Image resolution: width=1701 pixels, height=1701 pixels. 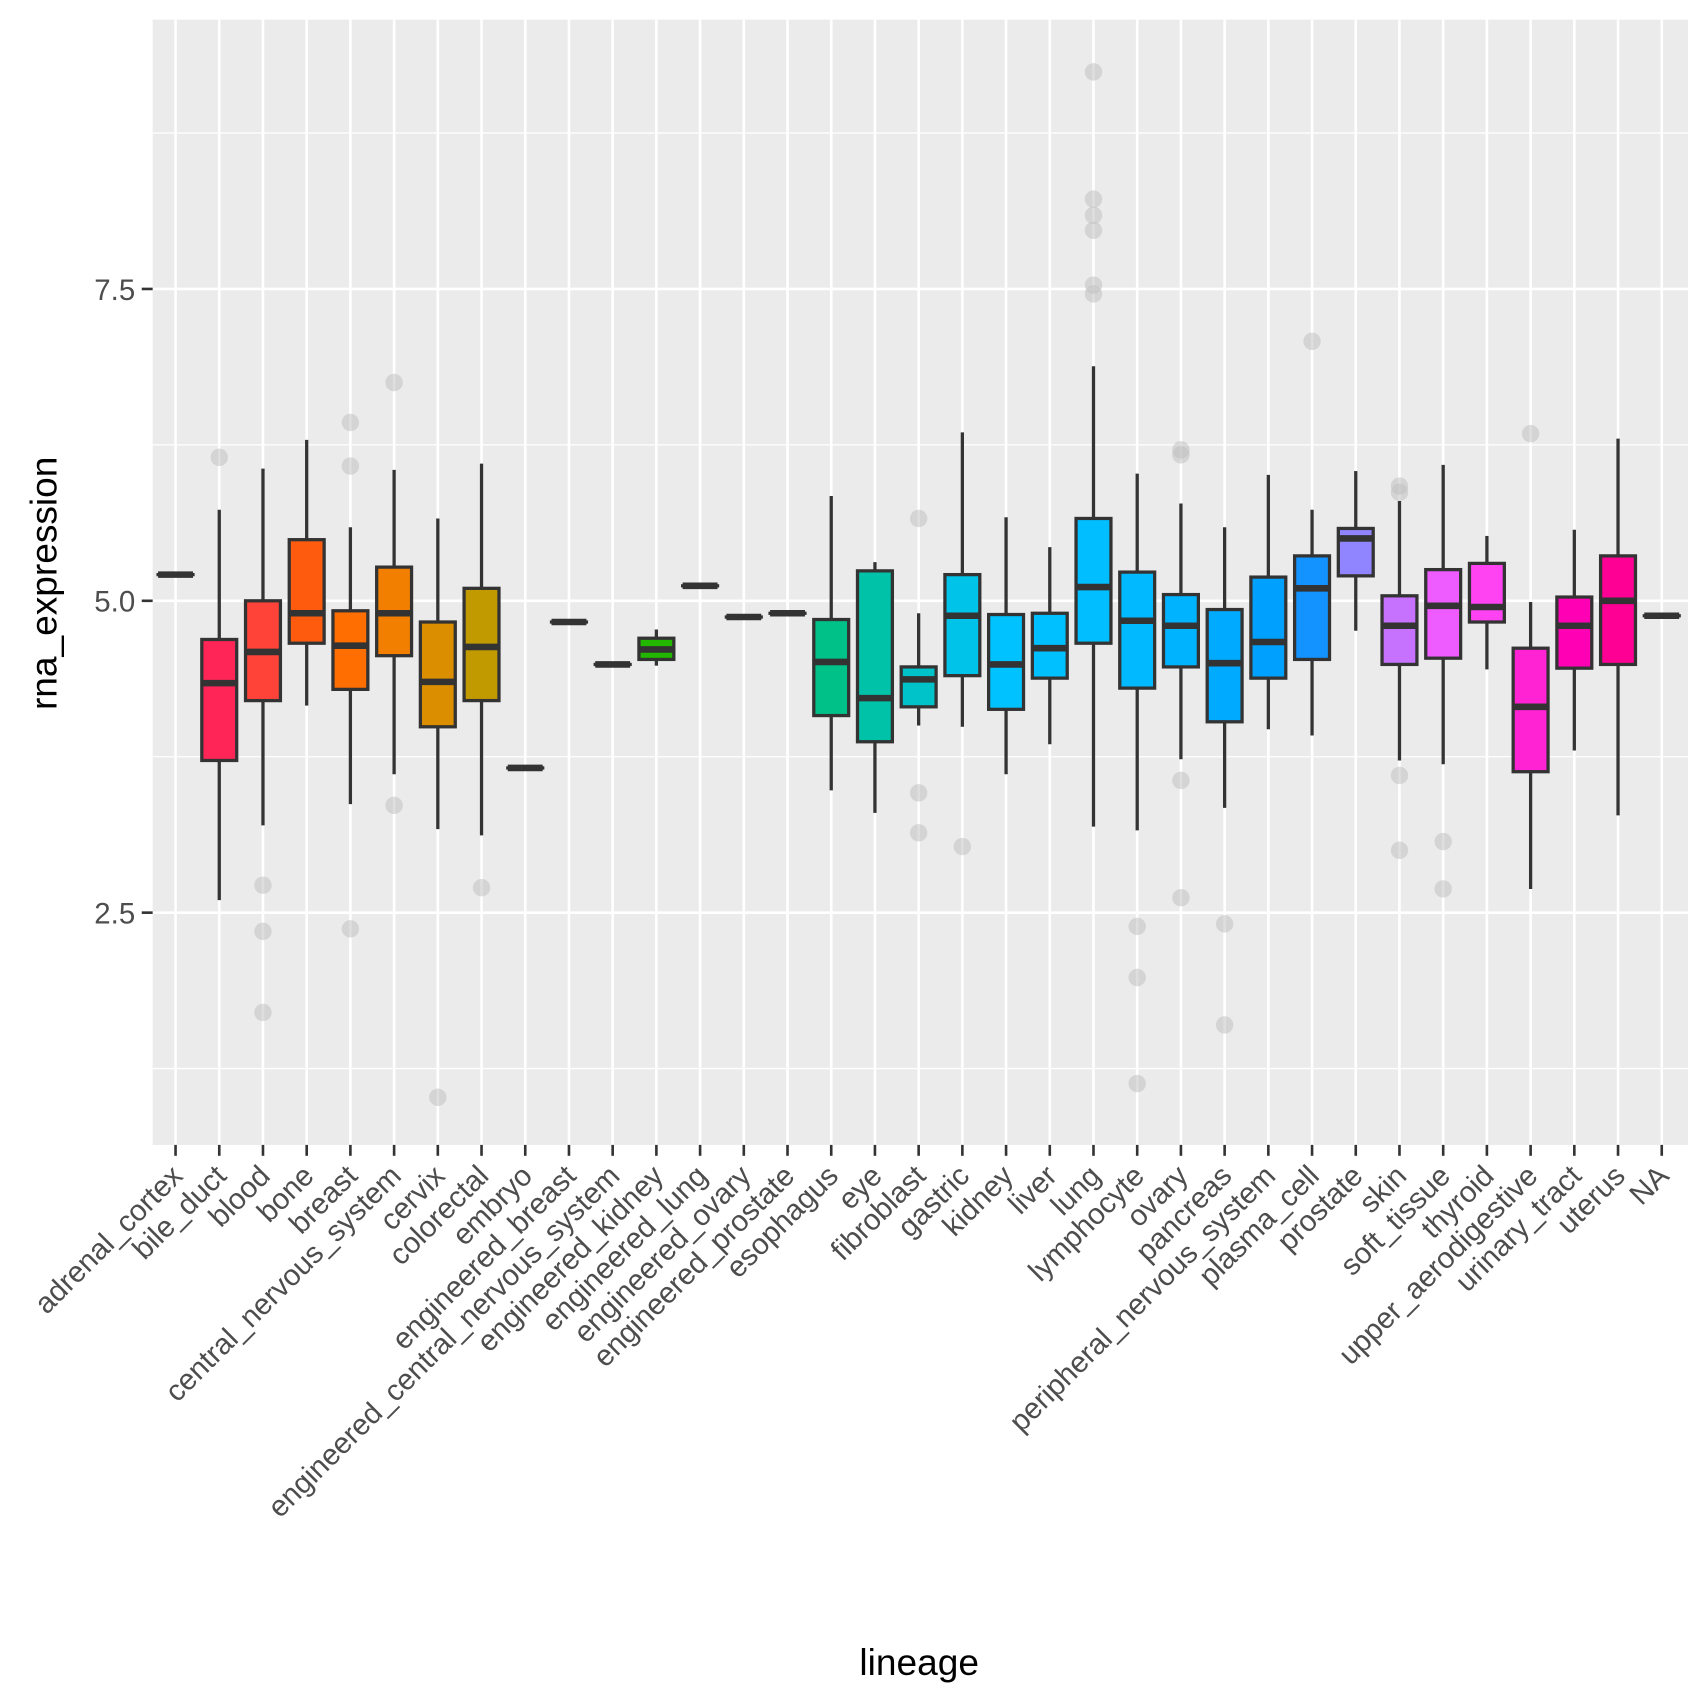 I want to click on y-axis-title: rna_expression, so click(x=44, y=583).